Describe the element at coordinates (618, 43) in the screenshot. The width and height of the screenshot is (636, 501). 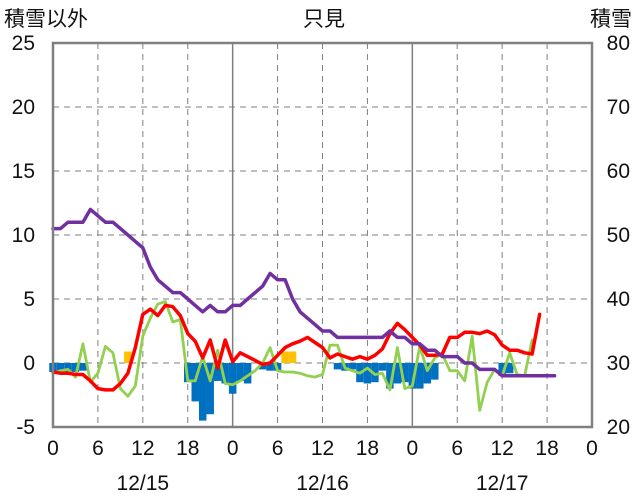
I see `y-right-tick-label: 80` at that location.